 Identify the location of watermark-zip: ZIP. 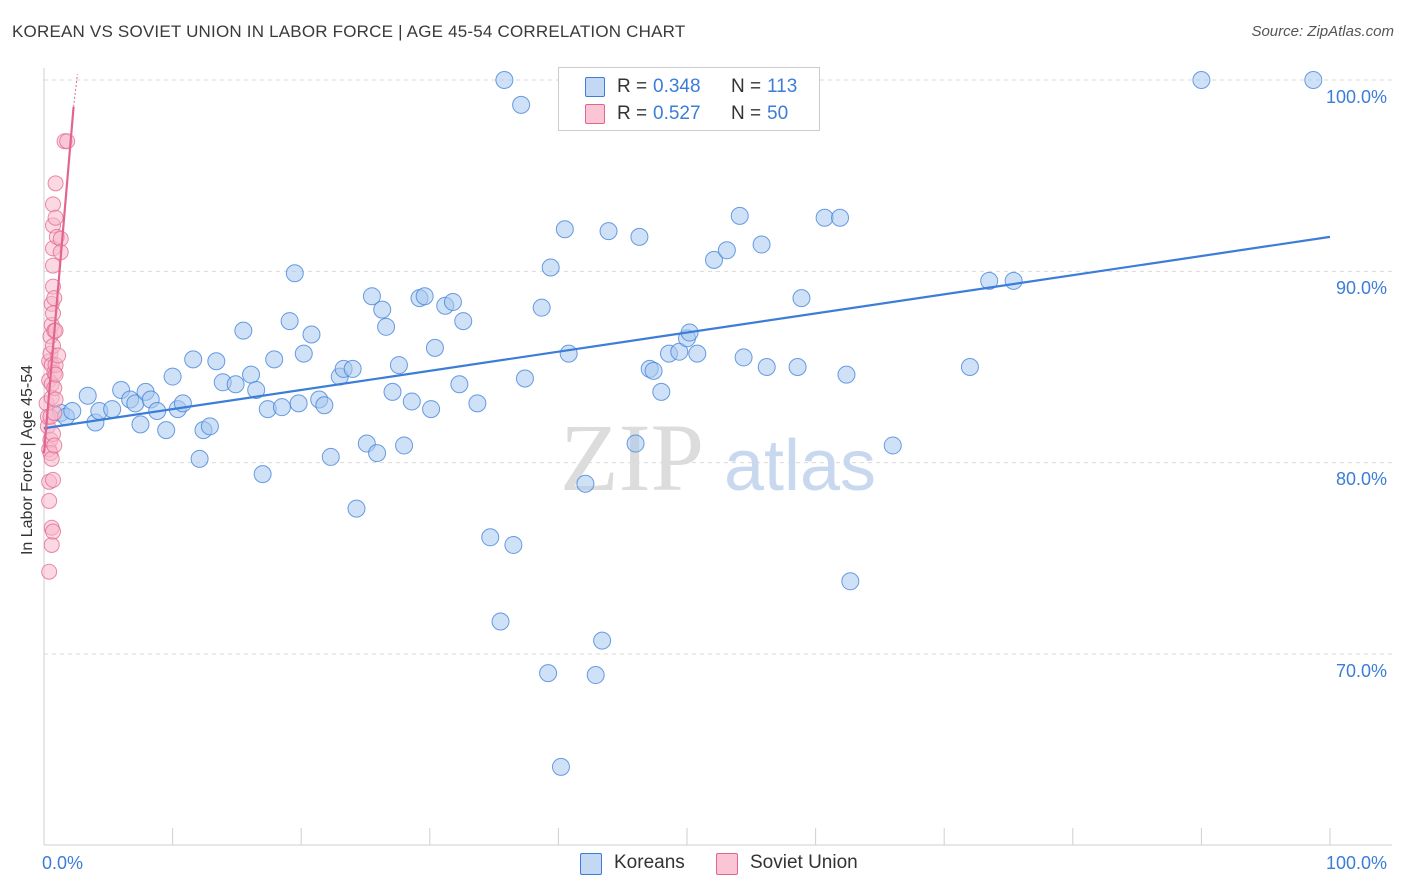
(632, 457).